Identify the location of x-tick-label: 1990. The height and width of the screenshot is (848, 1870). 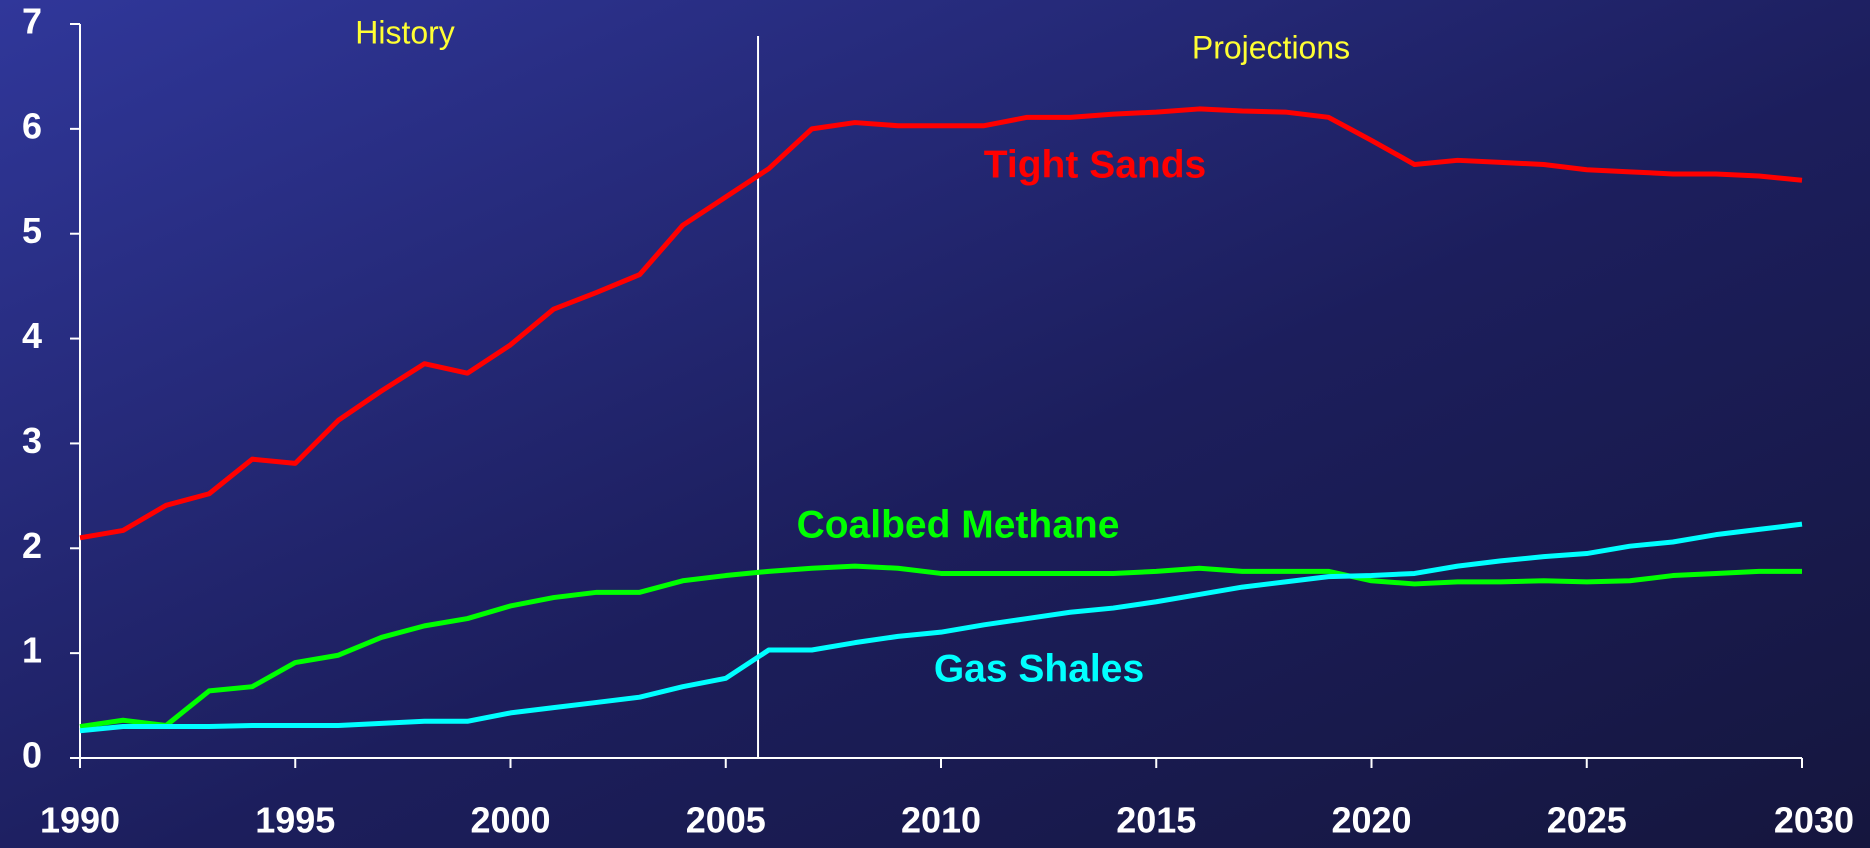
(80, 820).